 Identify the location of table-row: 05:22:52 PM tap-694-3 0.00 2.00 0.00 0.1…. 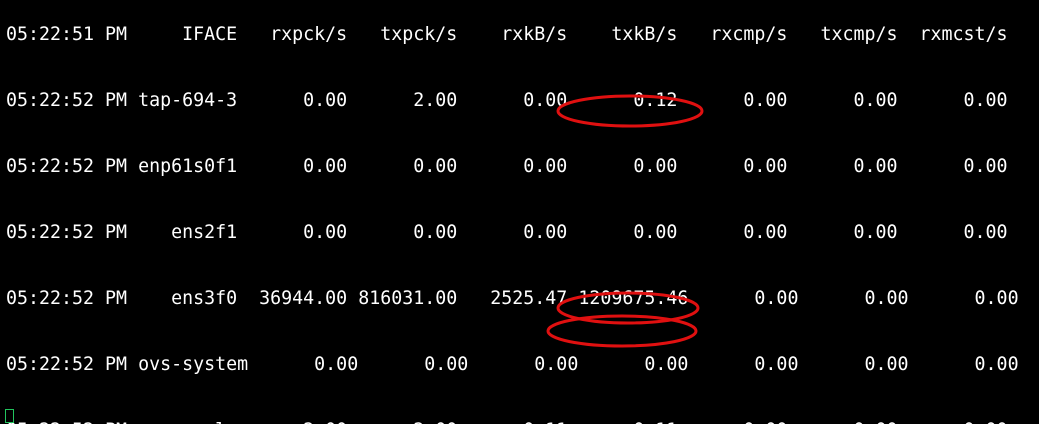
(507, 100).